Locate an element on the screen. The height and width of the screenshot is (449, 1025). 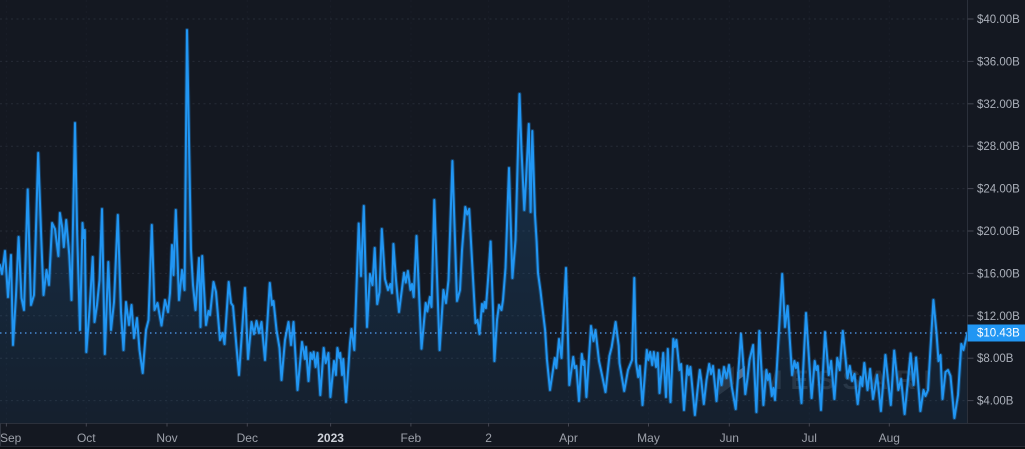
svg-text: $20.00B is located at coordinates (998, 232).